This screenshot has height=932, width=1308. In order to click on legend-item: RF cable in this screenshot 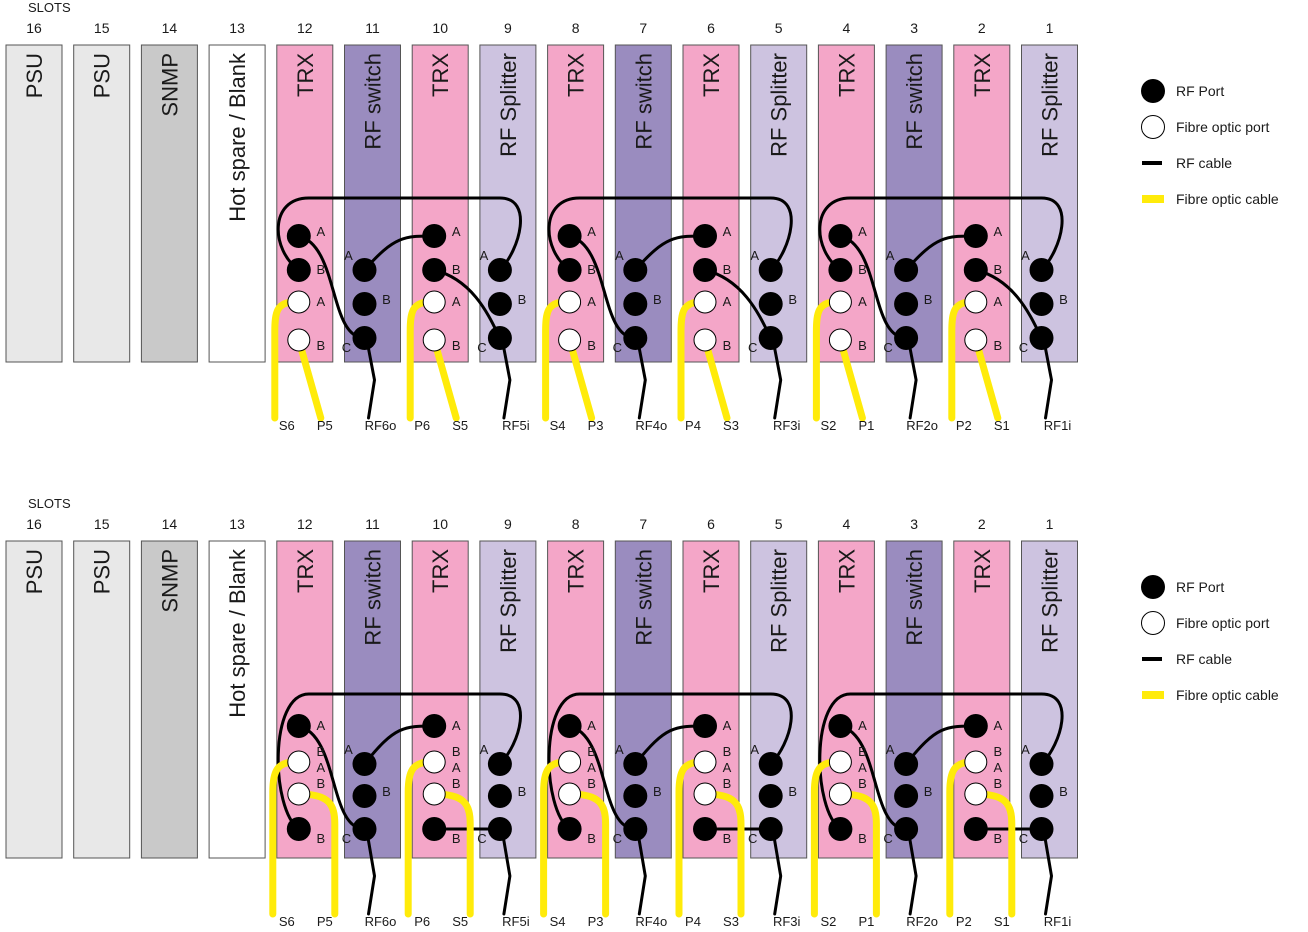, I will do `click(1186, 659)`.